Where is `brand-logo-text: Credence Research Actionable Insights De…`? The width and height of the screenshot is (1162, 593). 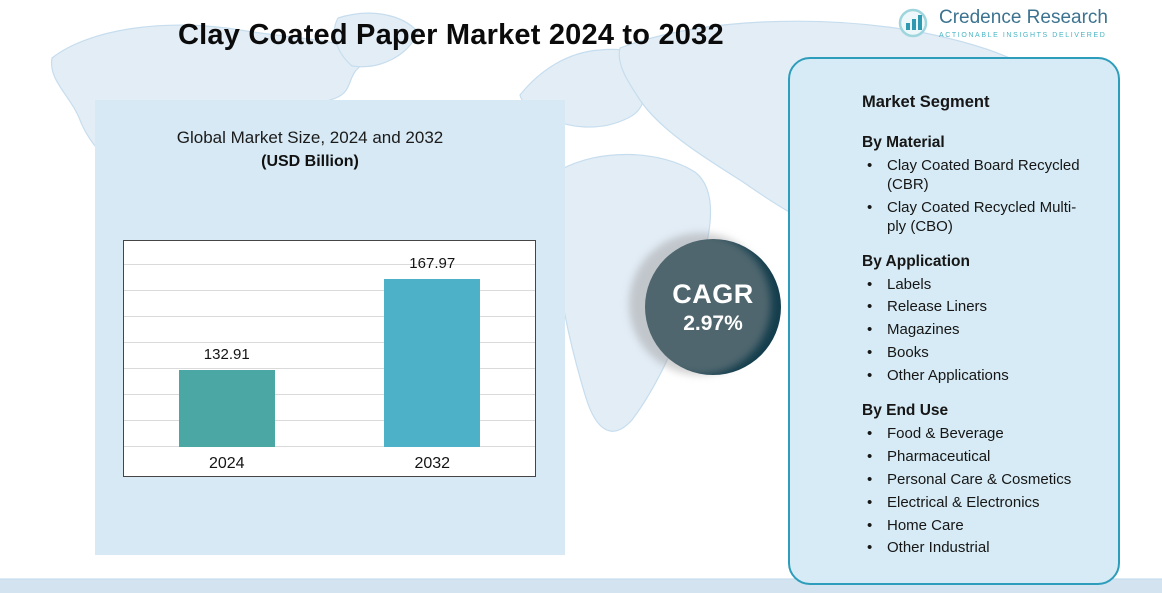 brand-logo-text: Credence Research Actionable Insights De… is located at coordinates (1023, 23).